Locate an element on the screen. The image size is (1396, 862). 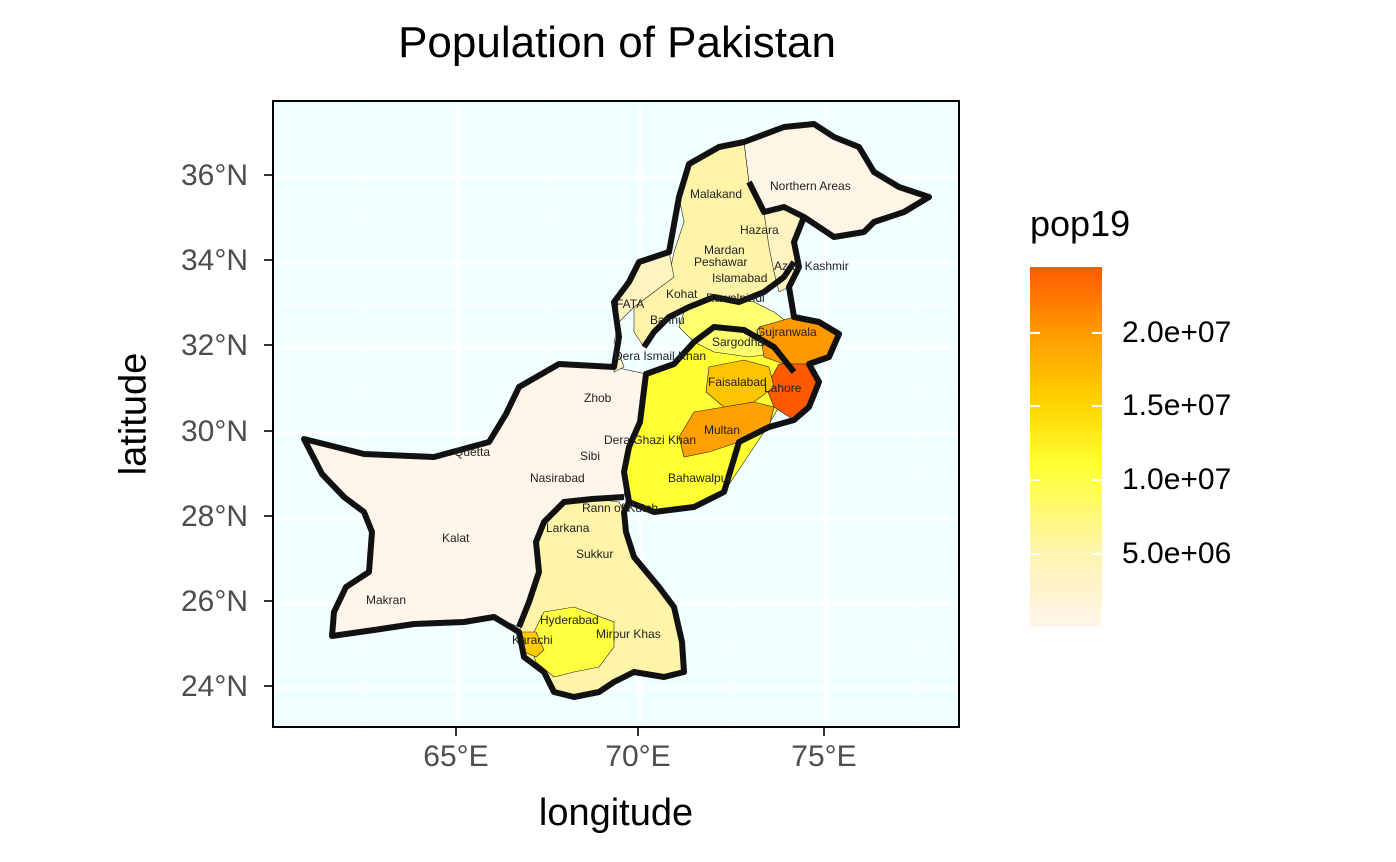
ytick-label: 36°N is located at coordinates (214, 175).